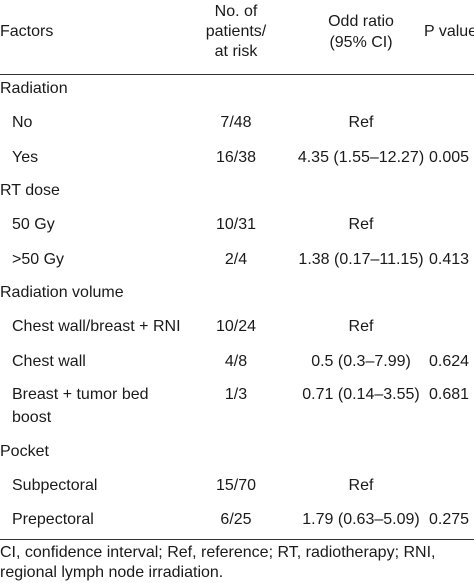  What do you see at coordinates (236, 394) in the screenshot?
I see `row-breast-boost-patients: 1/3` at bounding box center [236, 394].